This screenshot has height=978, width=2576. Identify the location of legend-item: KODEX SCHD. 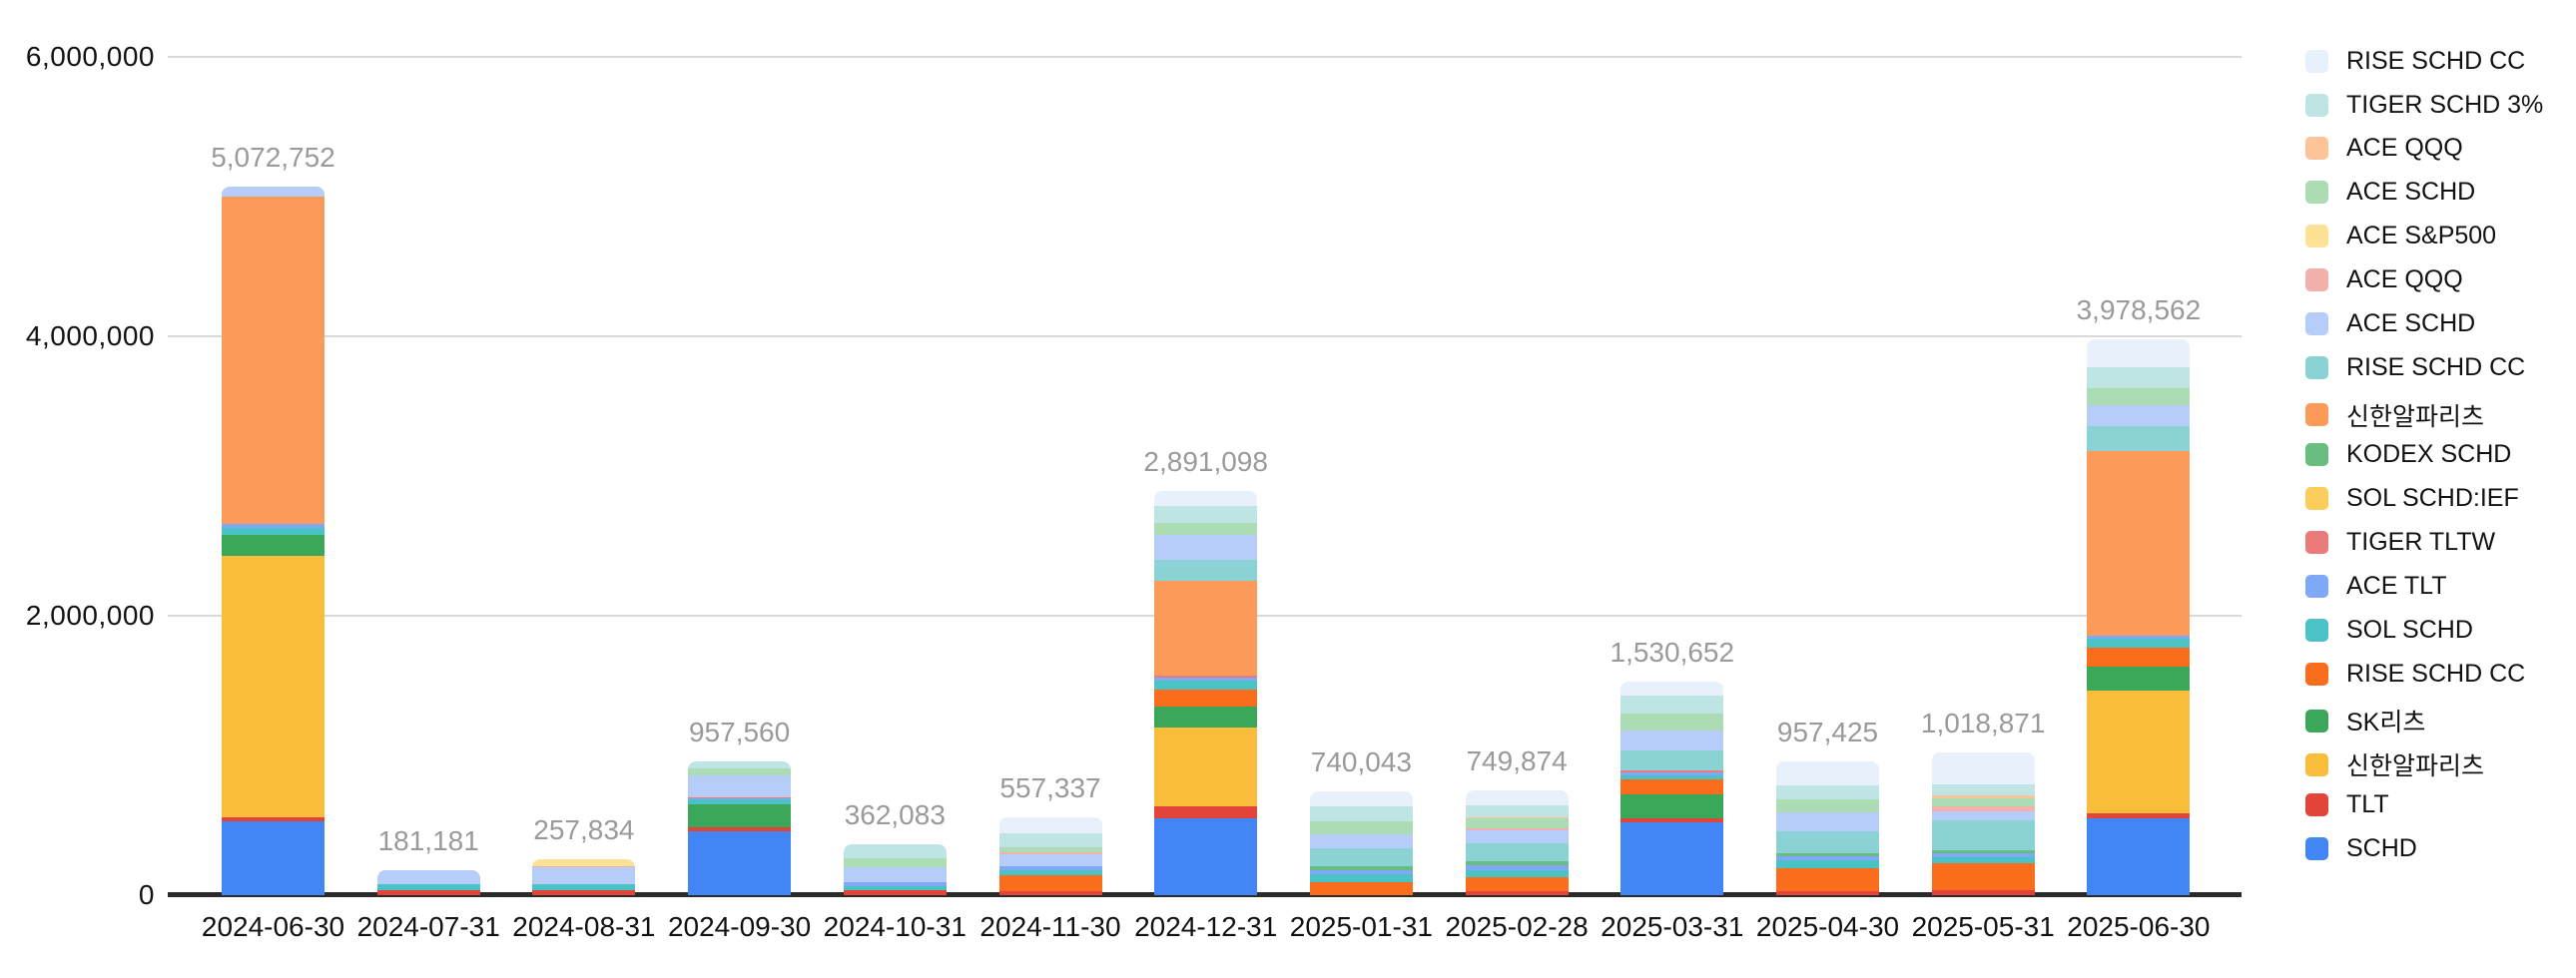
(2408, 454).